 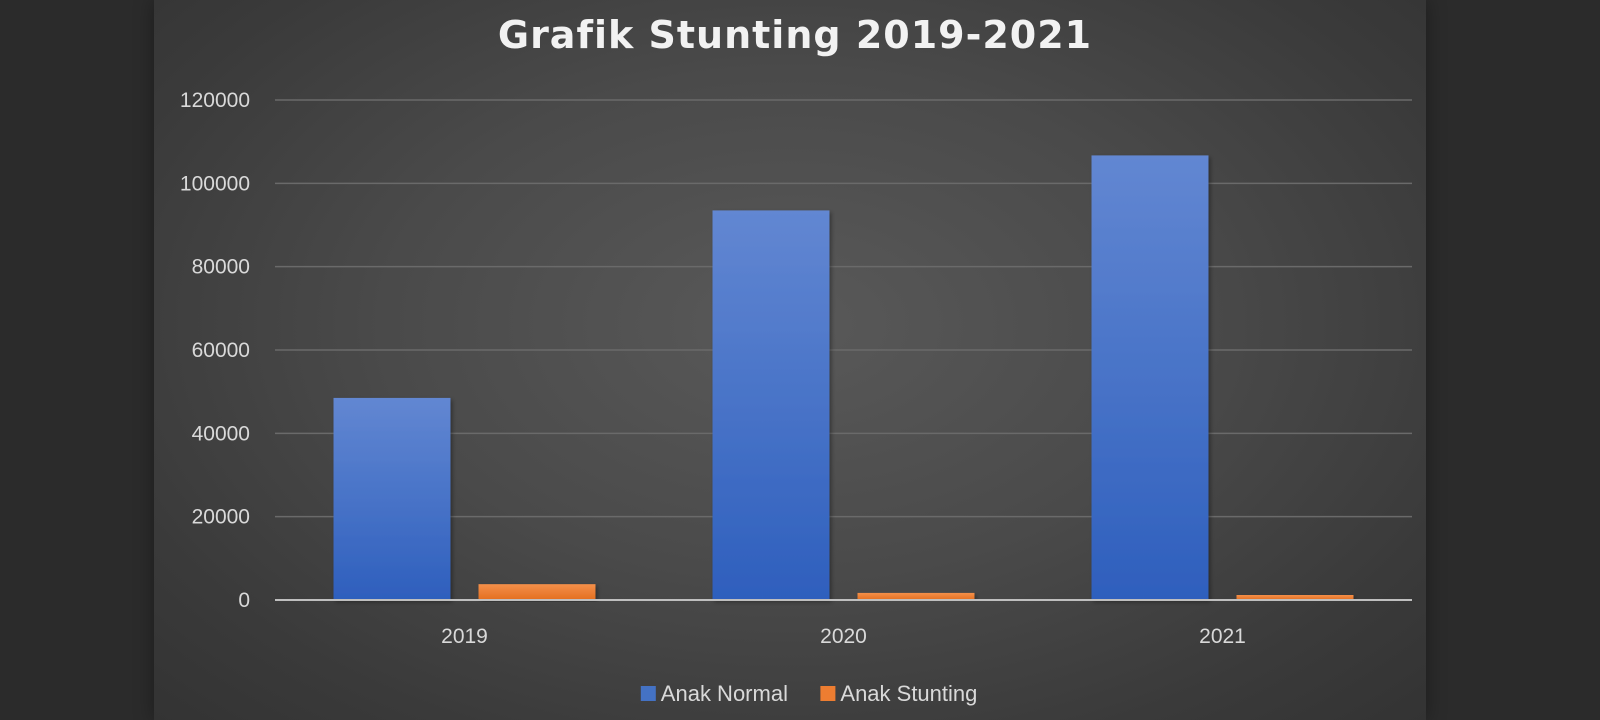 I want to click on x-tick-label: 2021, so click(x=1222, y=636).